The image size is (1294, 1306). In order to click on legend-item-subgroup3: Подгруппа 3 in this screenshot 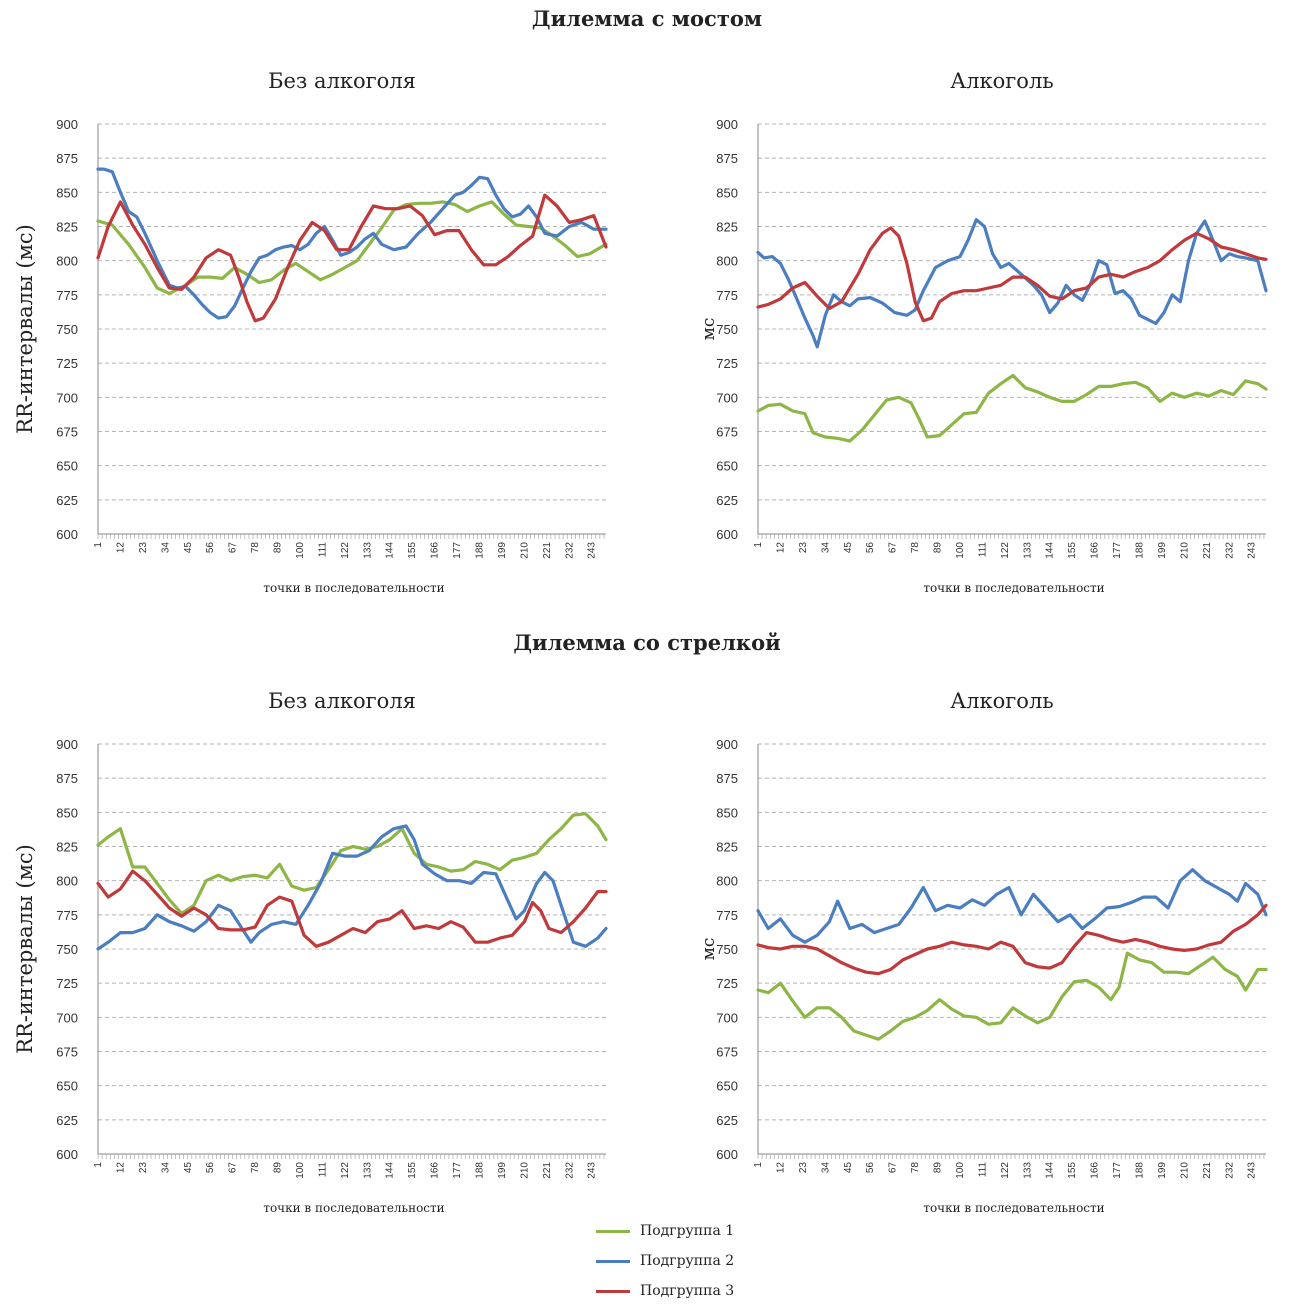, I will do `click(665, 1291)`.